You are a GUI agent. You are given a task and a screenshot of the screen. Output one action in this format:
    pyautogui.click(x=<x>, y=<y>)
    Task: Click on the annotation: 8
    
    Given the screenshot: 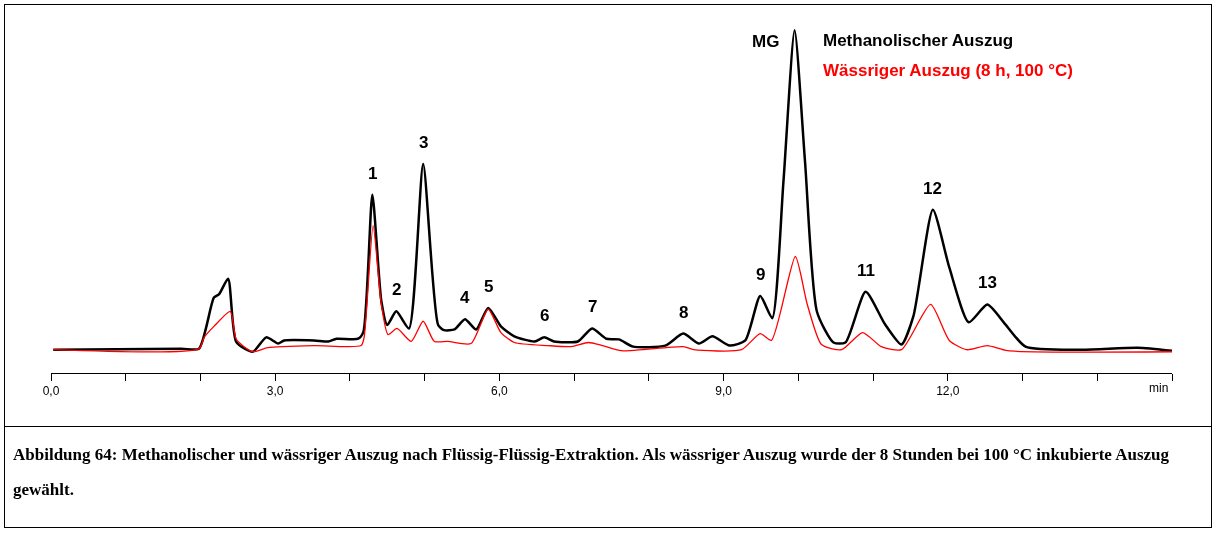 What is the action you would take?
    pyautogui.click(x=684, y=312)
    